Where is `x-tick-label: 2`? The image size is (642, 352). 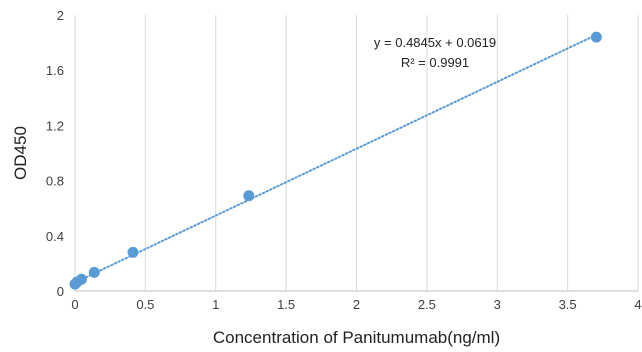
x-tick-label: 2 is located at coordinates (356, 304).